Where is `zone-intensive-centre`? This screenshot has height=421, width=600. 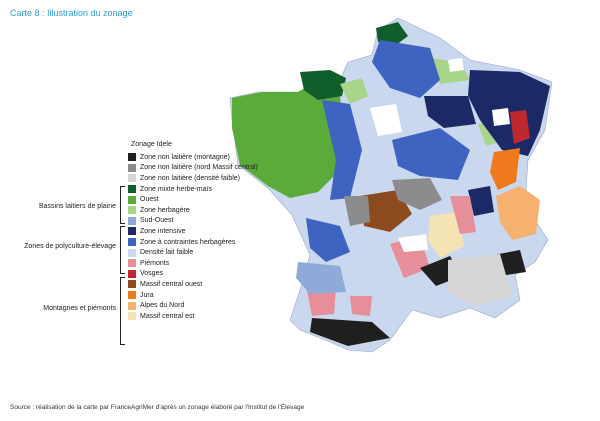 zone-intensive-centre is located at coordinates (450, 112).